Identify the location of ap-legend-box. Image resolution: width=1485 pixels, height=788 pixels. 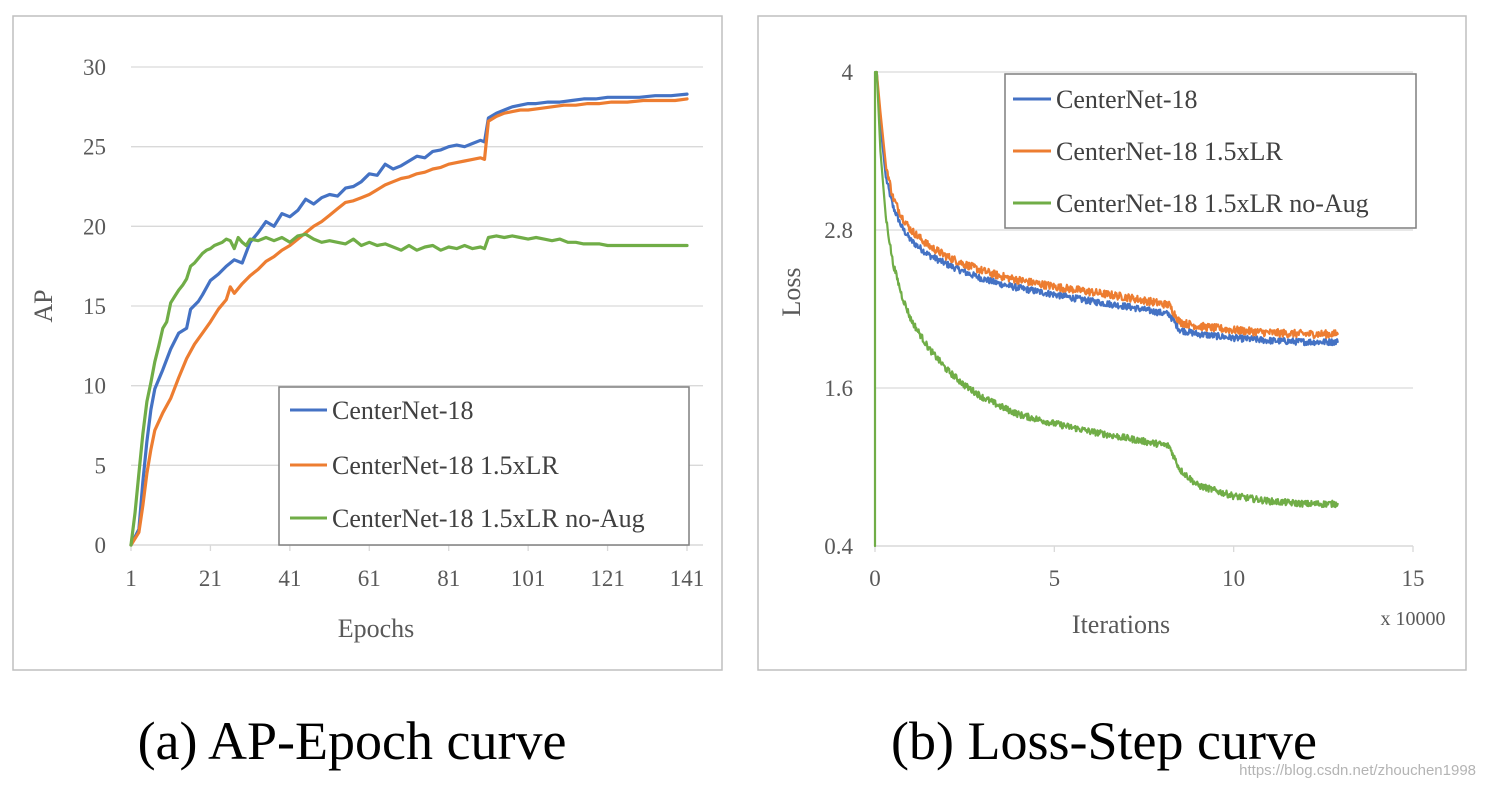
(484, 466).